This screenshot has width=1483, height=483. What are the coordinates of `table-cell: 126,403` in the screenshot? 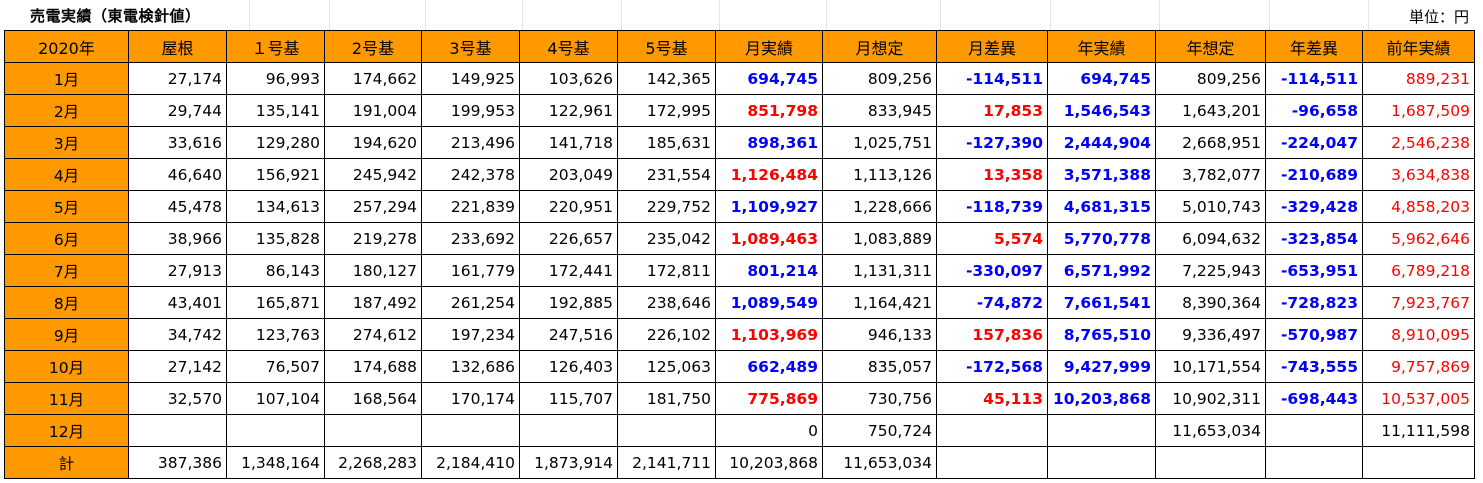 It's located at (568, 366).